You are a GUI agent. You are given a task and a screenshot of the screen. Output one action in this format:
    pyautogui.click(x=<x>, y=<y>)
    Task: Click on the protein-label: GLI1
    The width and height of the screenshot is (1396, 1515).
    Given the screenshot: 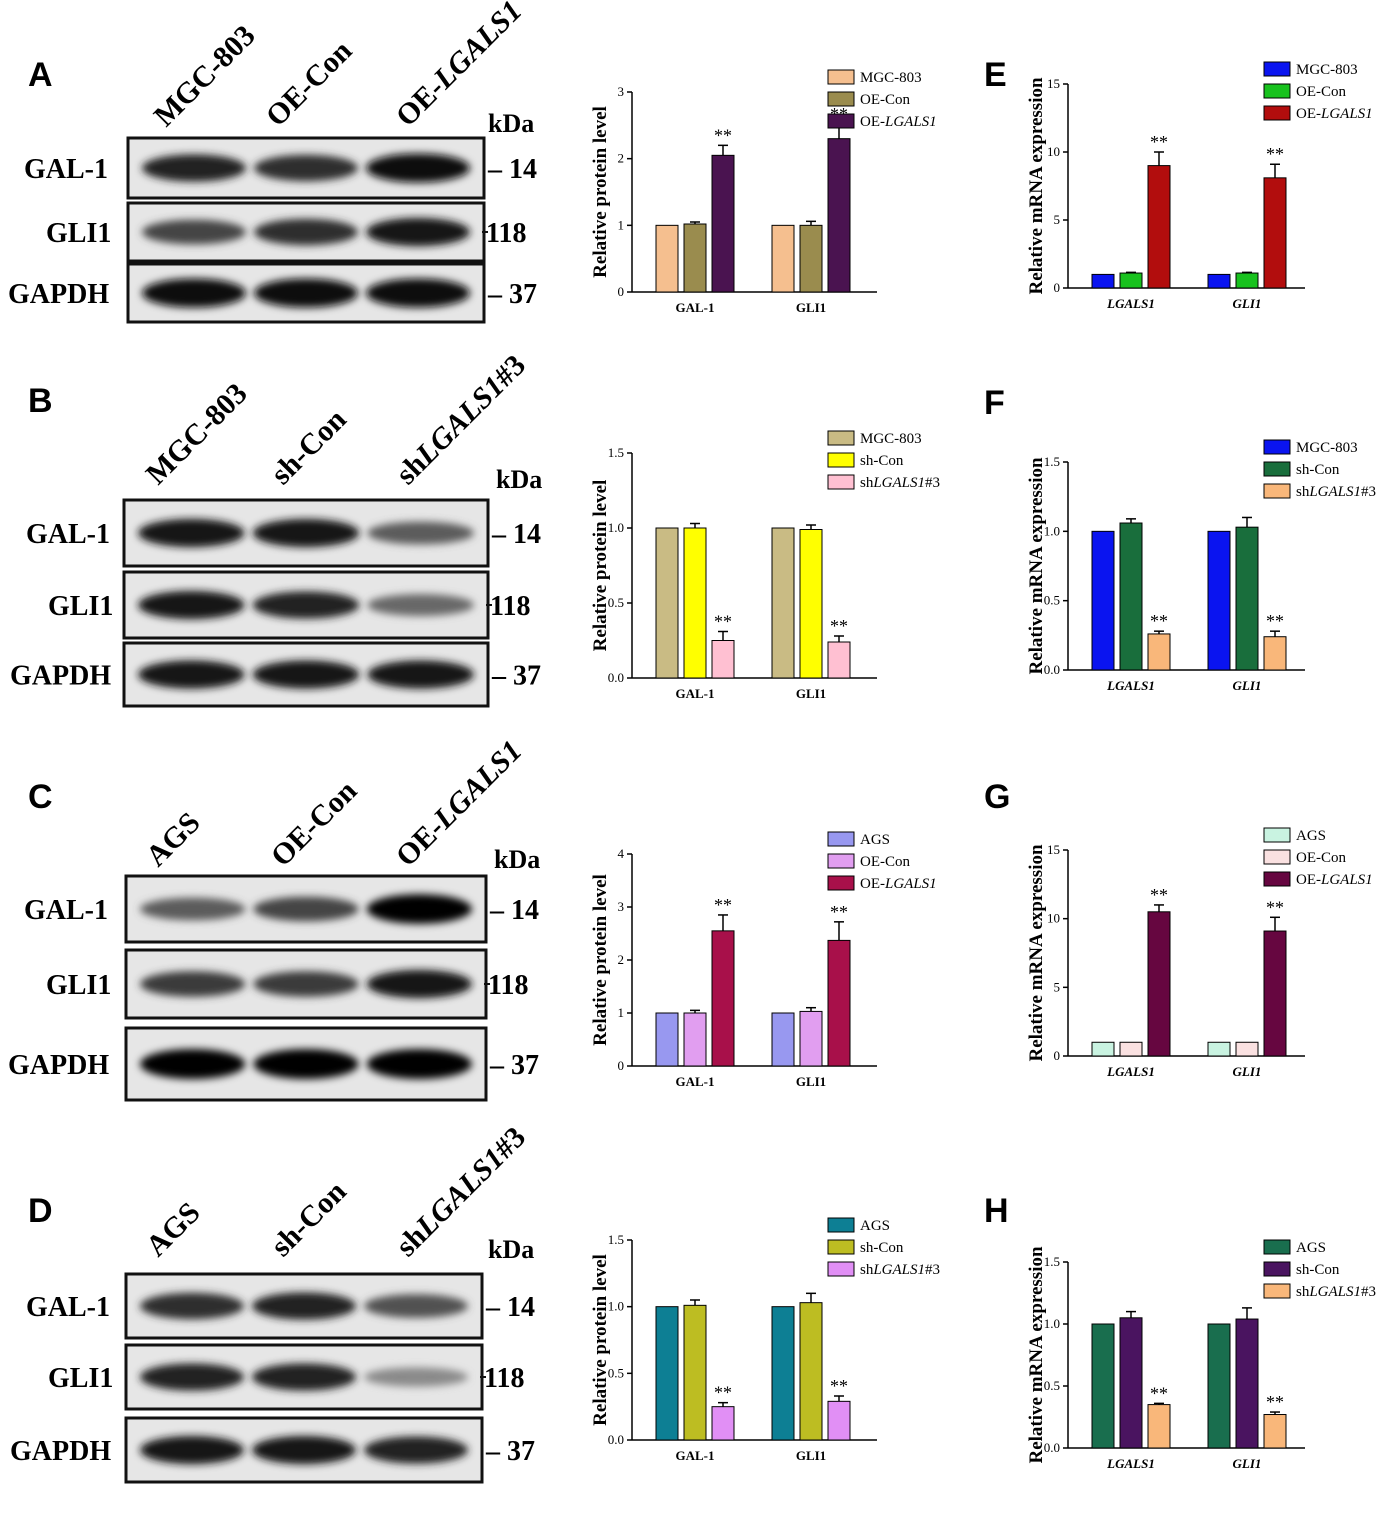 What is the action you would take?
    pyautogui.click(x=78, y=233)
    